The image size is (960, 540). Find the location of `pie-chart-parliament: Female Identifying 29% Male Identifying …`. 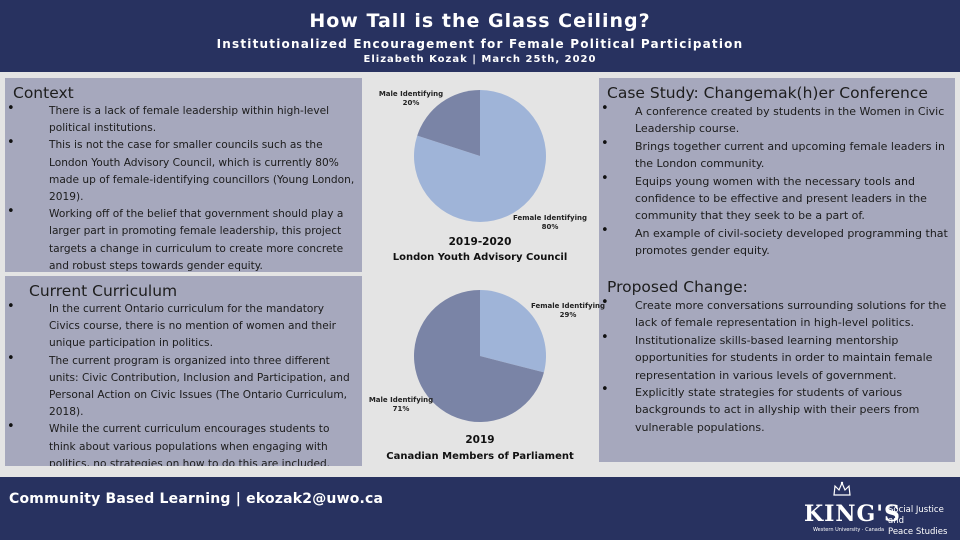

pie-chart-parliament: Female Identifying 29% Male Identifying … is located at coordinates (483, 374).